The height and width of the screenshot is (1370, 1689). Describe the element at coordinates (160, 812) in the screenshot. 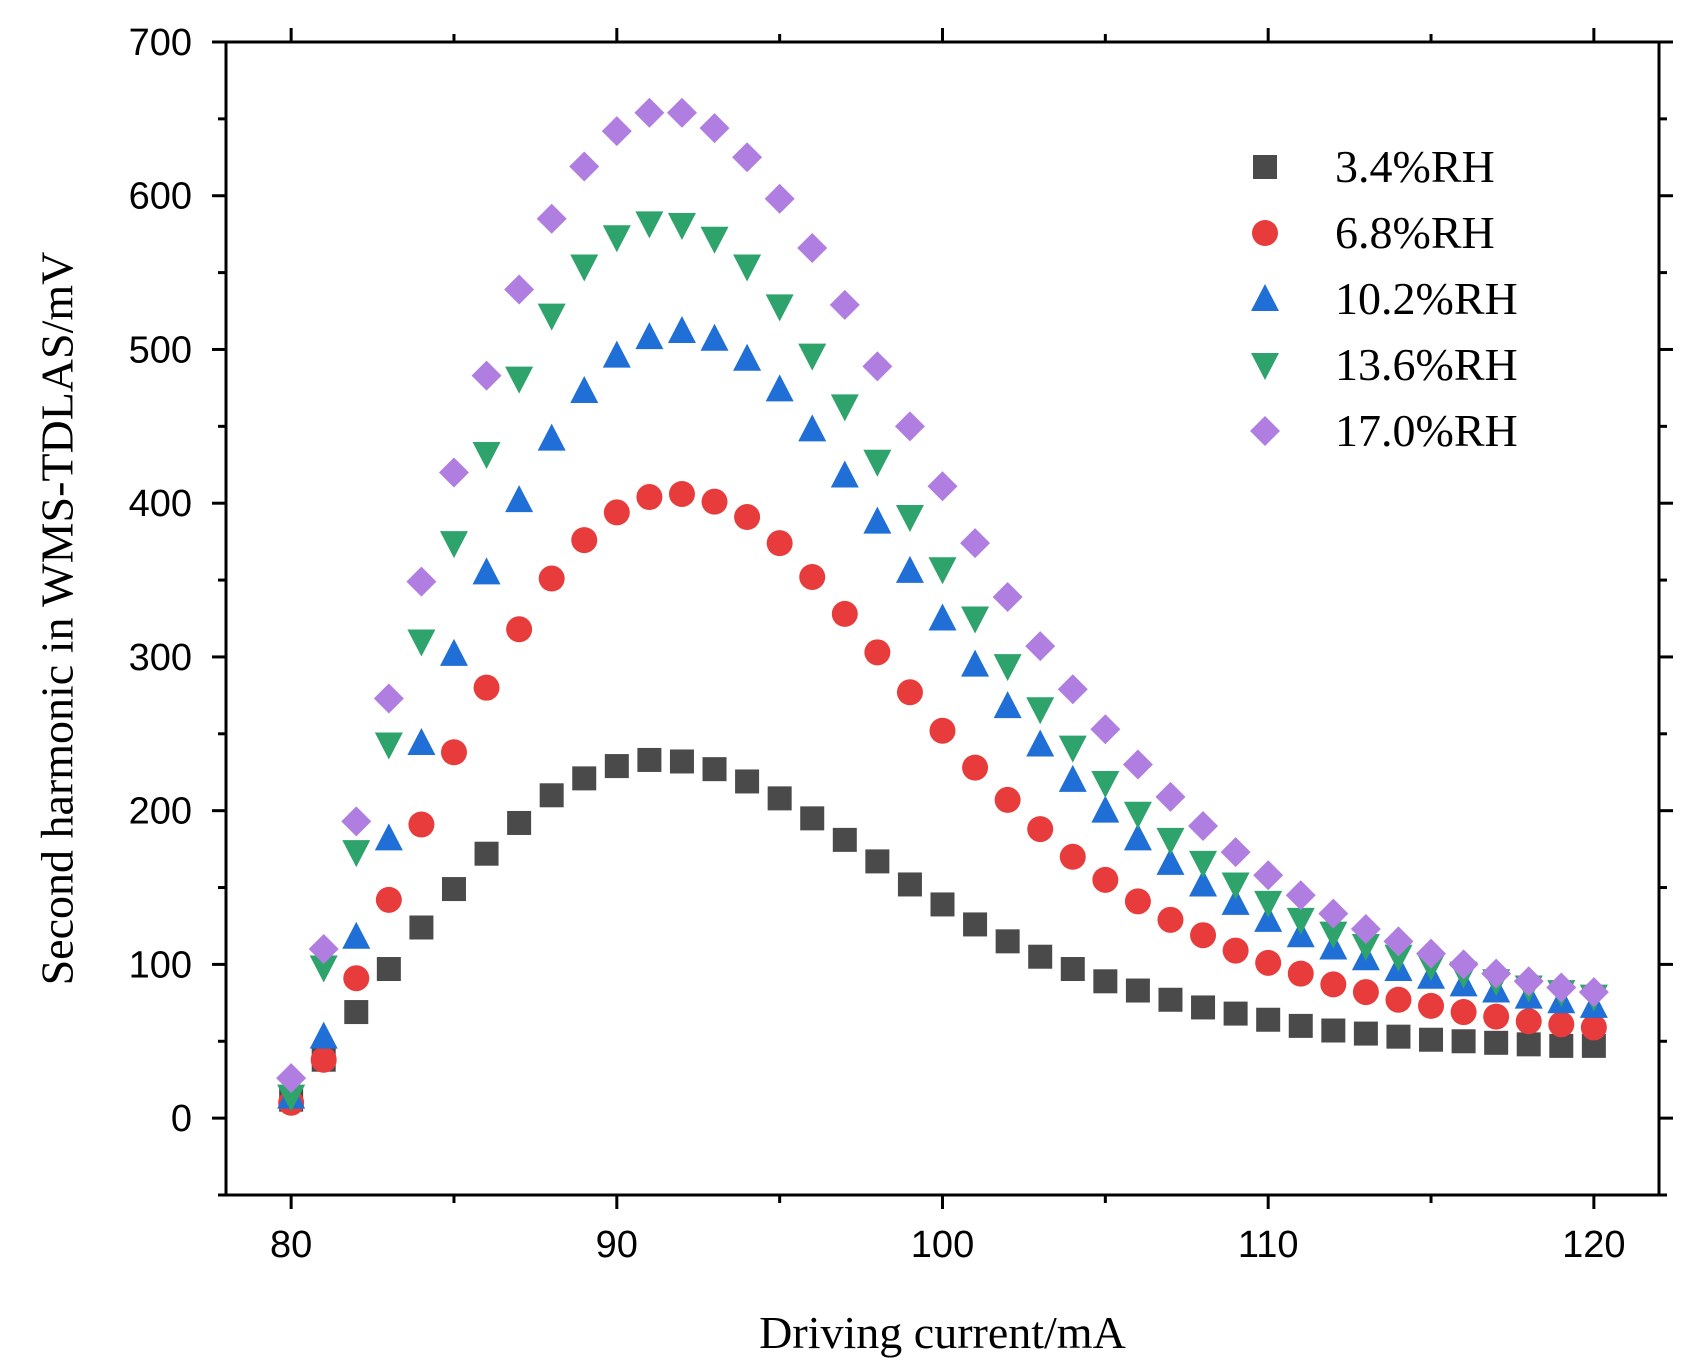

I see `y-tick-label: 200` at that location.